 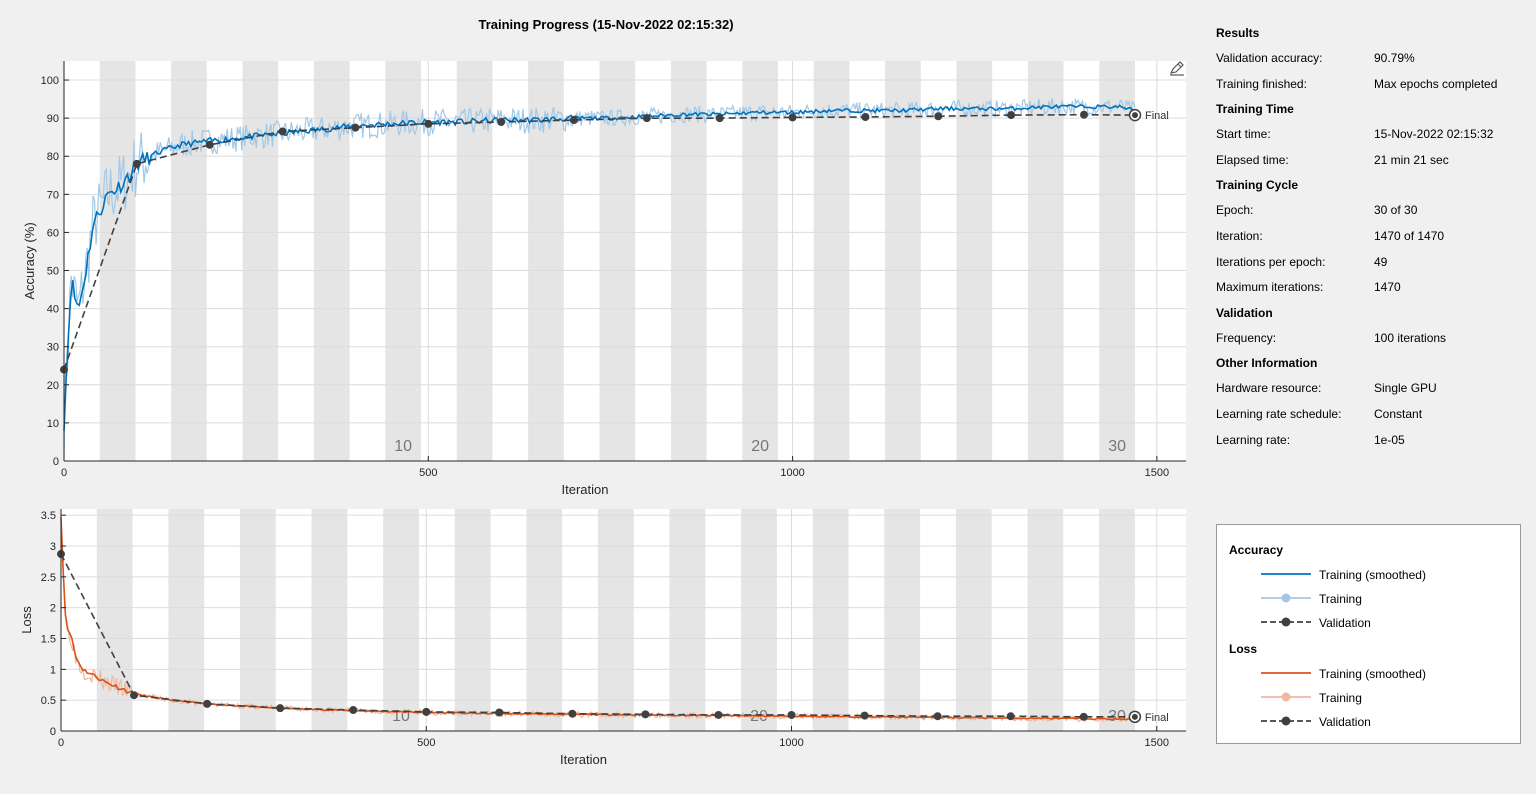 I want to click on final-label: Final, so click(x=1157, y=116).